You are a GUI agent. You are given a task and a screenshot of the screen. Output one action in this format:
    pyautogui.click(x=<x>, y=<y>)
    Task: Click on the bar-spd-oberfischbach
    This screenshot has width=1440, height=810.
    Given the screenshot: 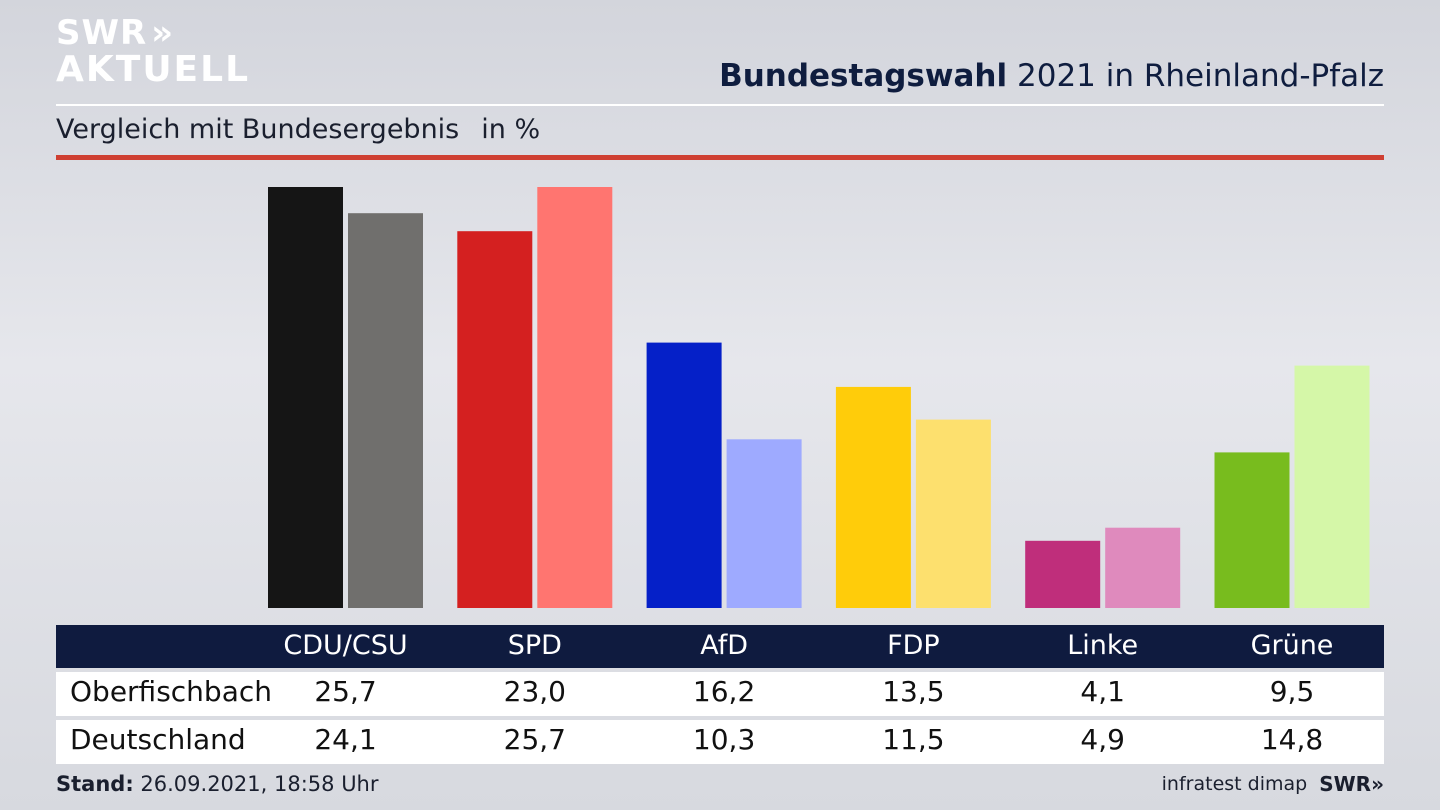 What is the action you would take?
    pyautogui.click(x=495, y=419)
    